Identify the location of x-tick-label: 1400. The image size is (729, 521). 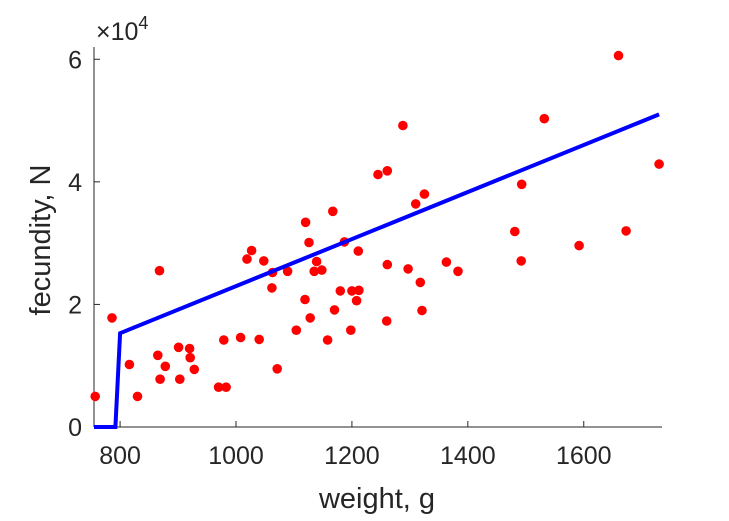
(468, 456).